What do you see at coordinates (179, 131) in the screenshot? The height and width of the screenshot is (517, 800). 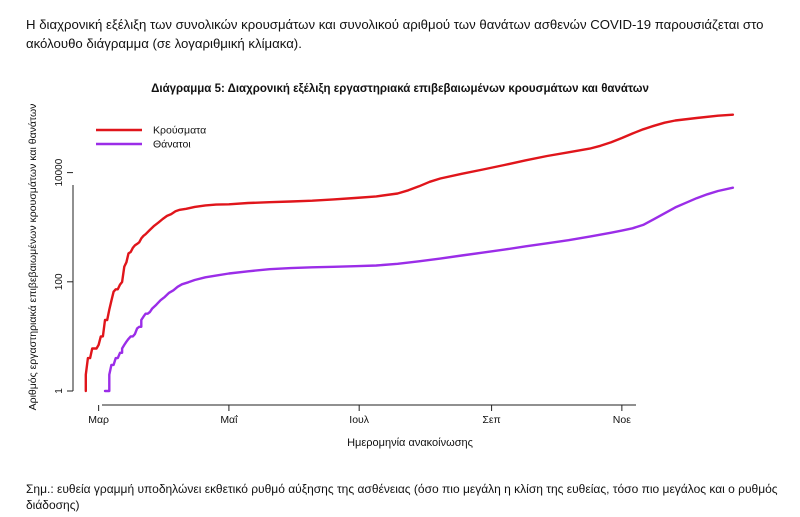 I see `legend-label: Κρούσματα` at bounding box center [179, 131].